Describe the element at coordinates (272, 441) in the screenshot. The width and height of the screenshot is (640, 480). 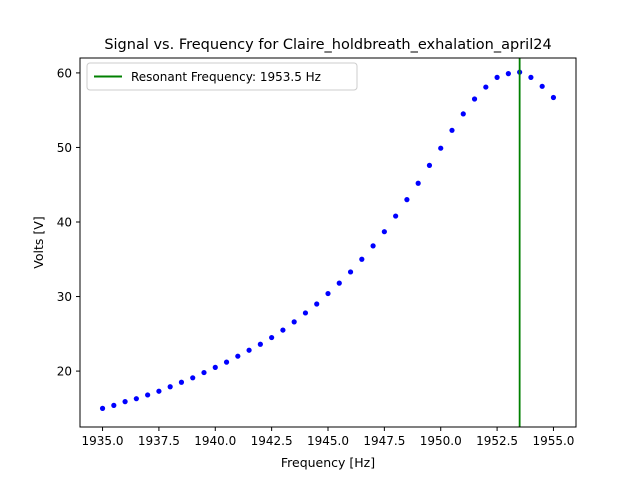
I see `x-tick-label: 1942.5` at that location.